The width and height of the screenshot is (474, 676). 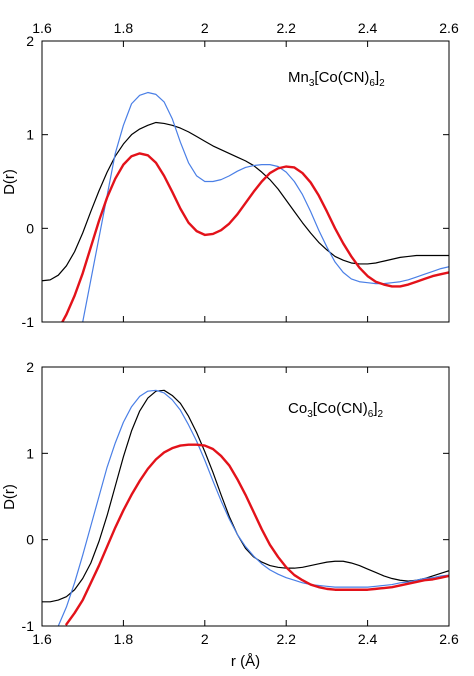 I want to click on x-tick-label-top: 2.6, so click(x=449, y=28).